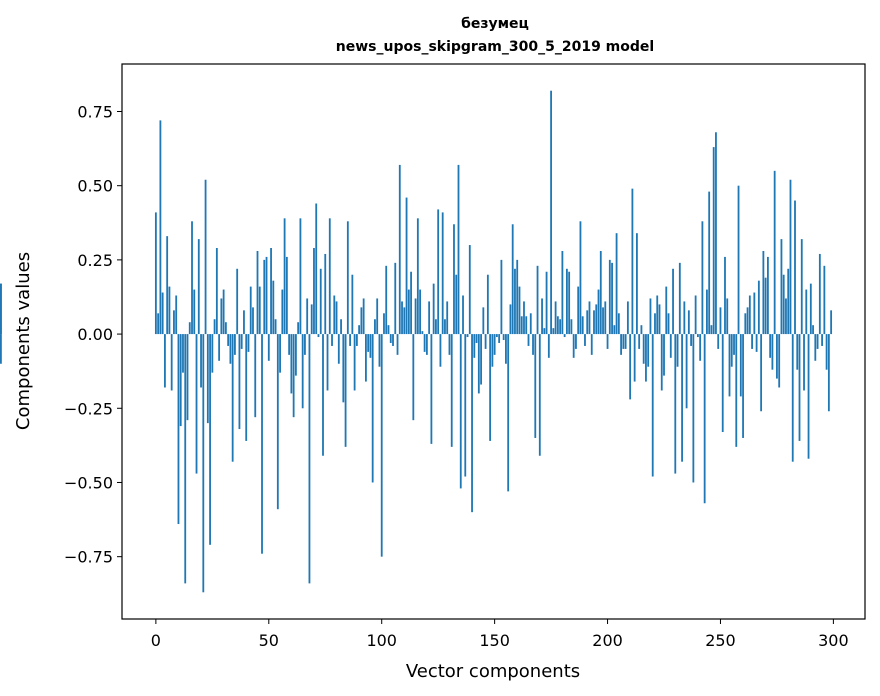  I want to click on x-tick-label: 300, so click(833, 640).